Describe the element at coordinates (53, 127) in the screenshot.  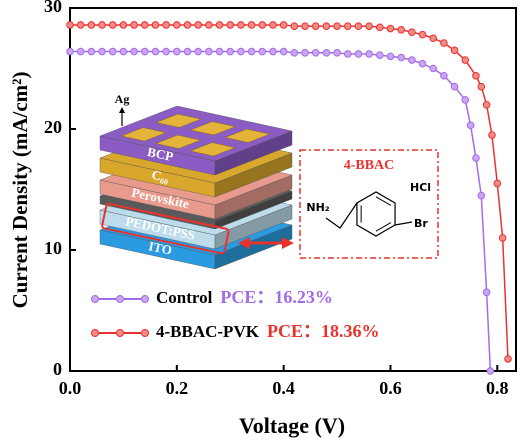
I see `y-tick-label: 20` at that location.